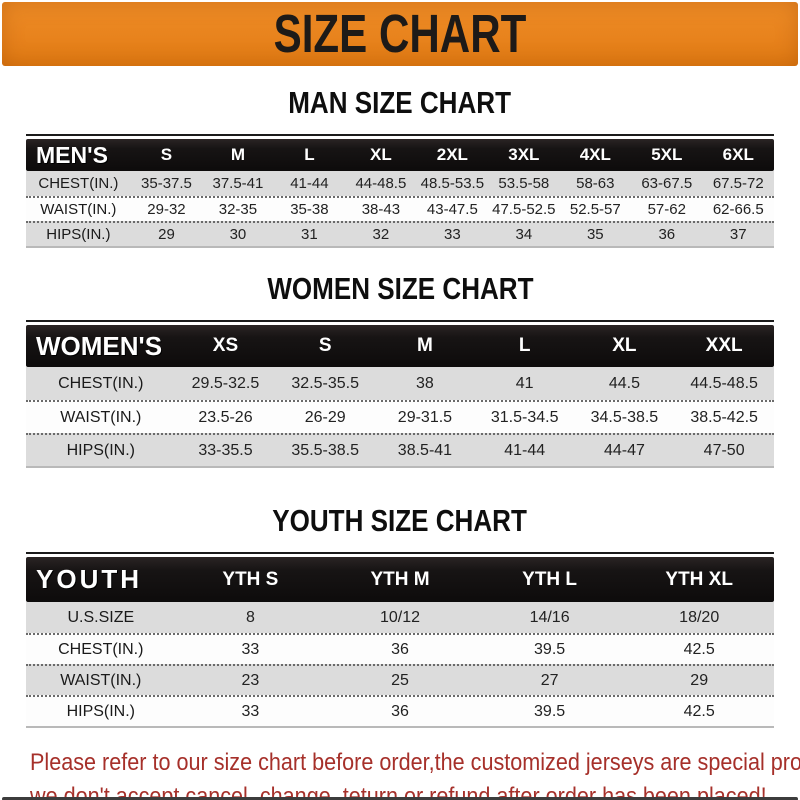 The height and width of the screenshot is (800, 800). I want to click on table-row: HIPS(IN.) 33 36 39.5 42.5, so click(400, 711).